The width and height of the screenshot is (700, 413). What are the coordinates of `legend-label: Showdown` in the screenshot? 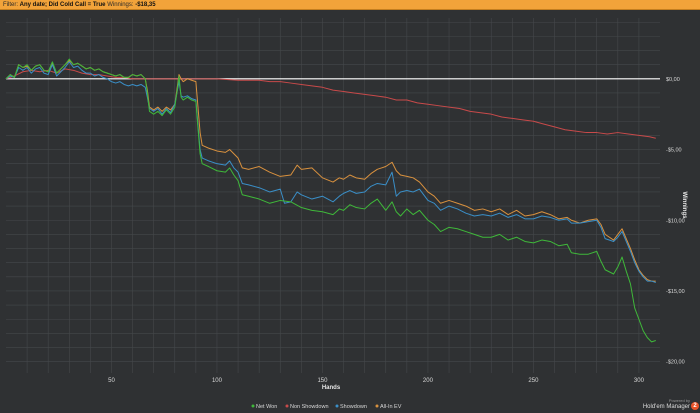 It's located at (353, 407).